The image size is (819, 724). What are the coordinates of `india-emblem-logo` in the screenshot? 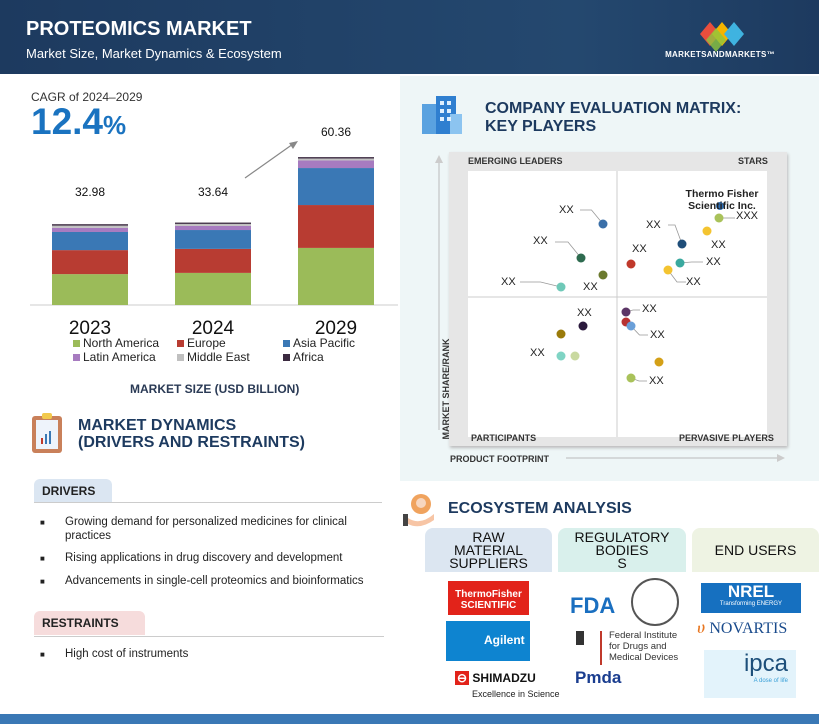 It's located at (655, 602).